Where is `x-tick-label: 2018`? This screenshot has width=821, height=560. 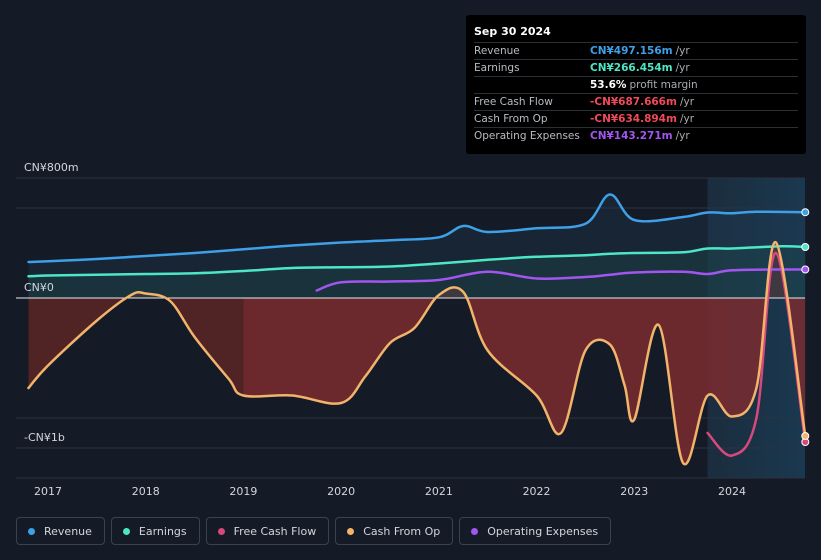
x-tick-label: 2018 is located at coordinates (146, 491).